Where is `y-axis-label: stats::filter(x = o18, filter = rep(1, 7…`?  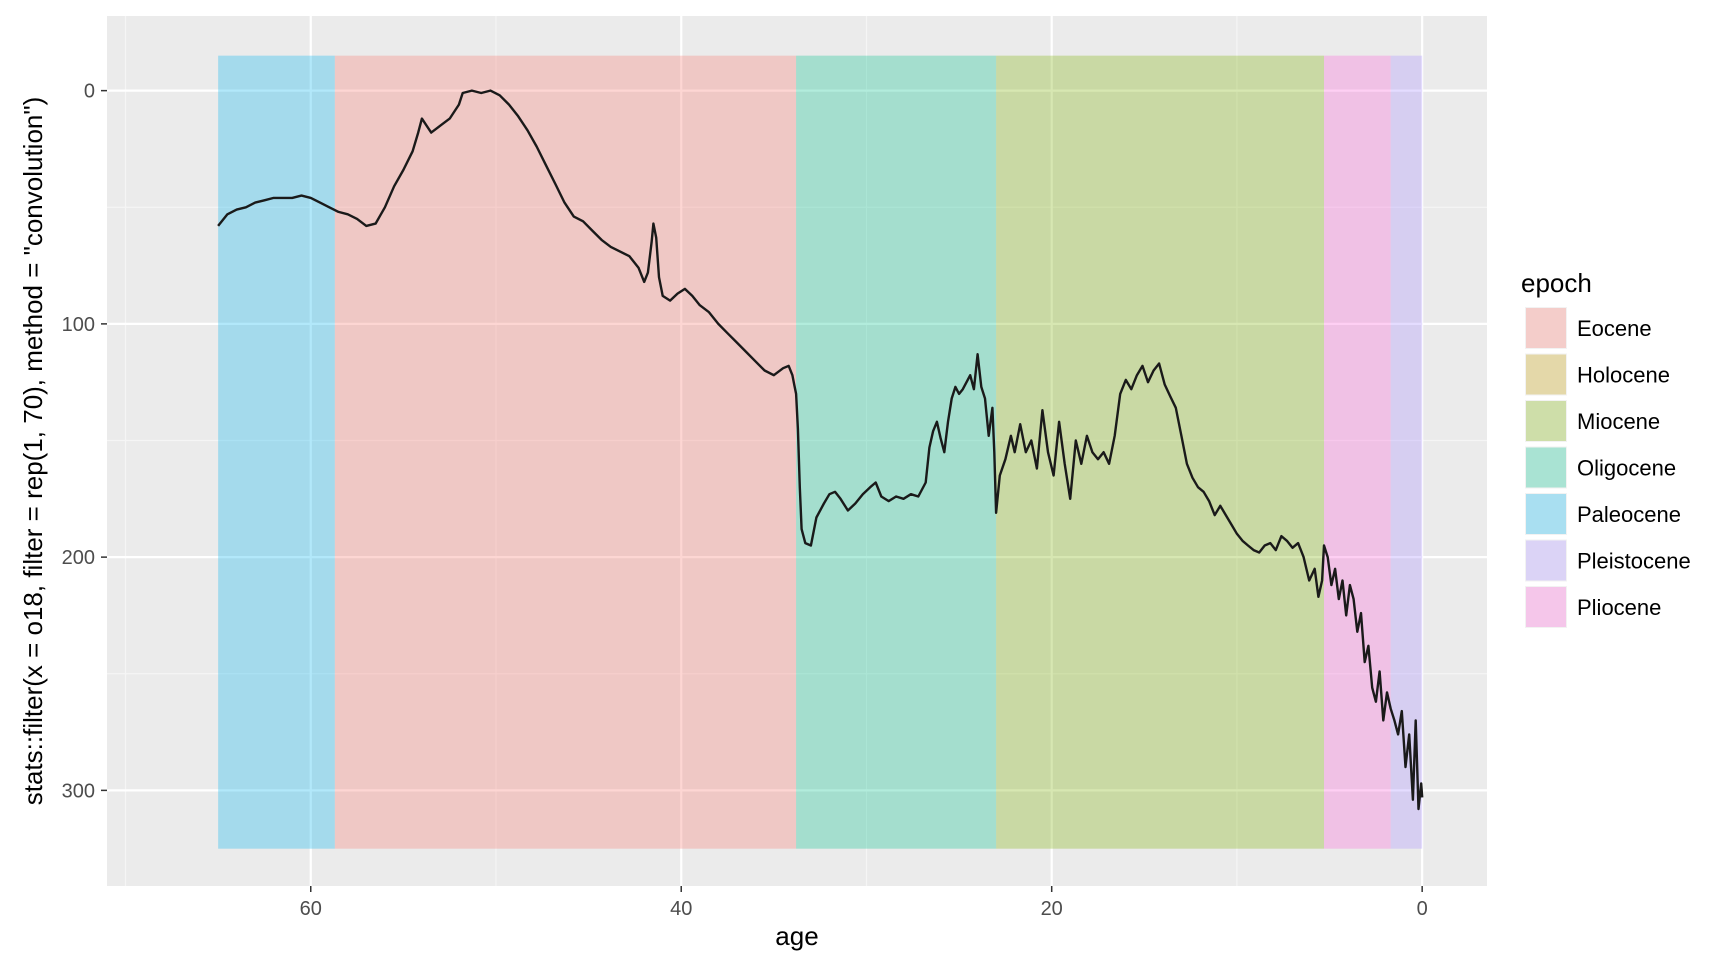
y-axis-label: stats::filter(x = o18, filter = rep(1, 7… is located at coordinates (33, 451).